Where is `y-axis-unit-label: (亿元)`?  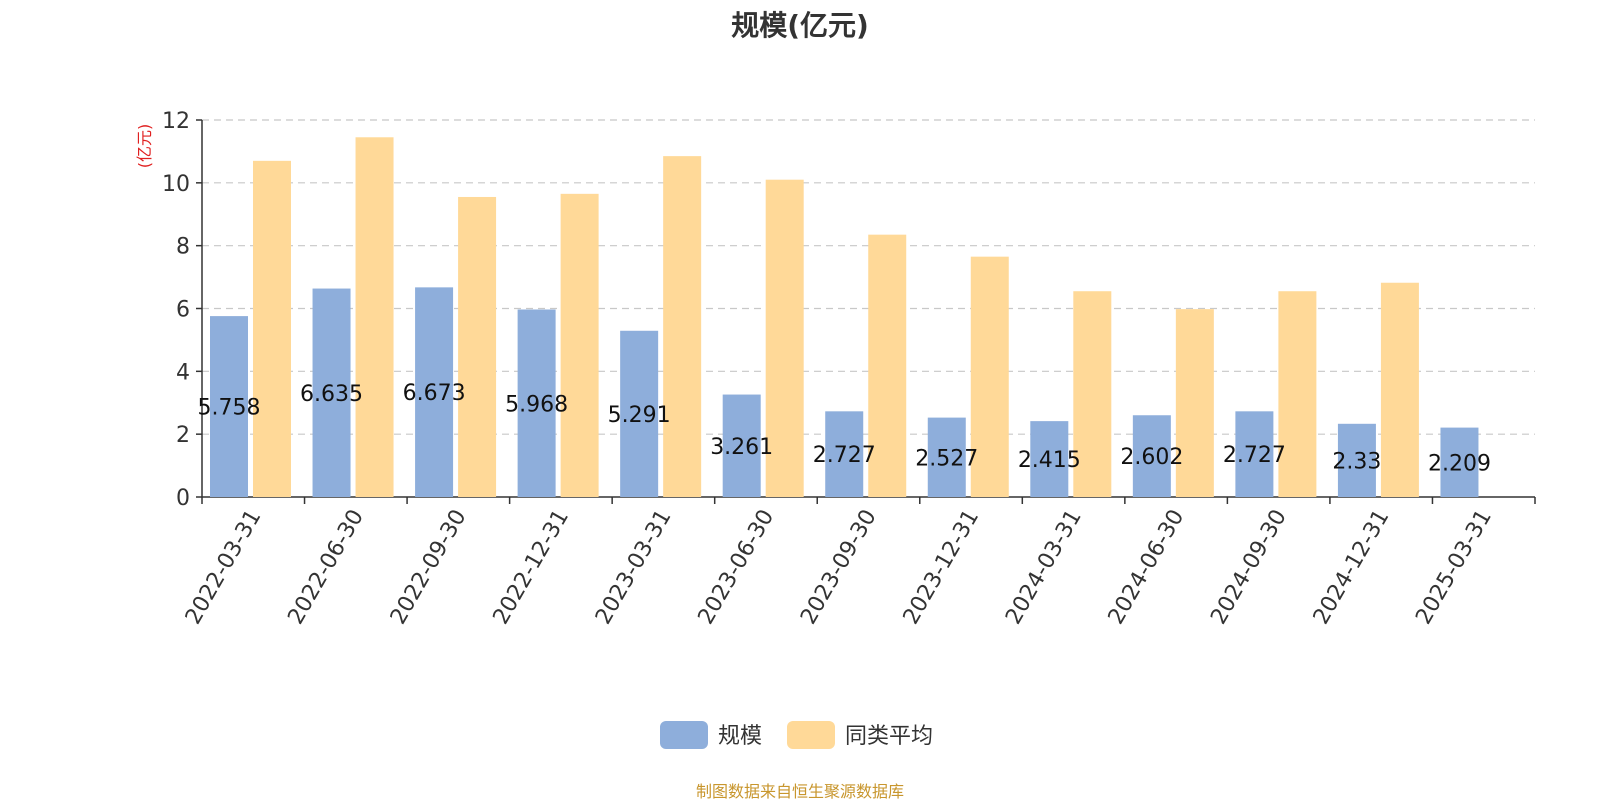
y-axis-unit-label: (亿元) is located at coordinates (144, 146).